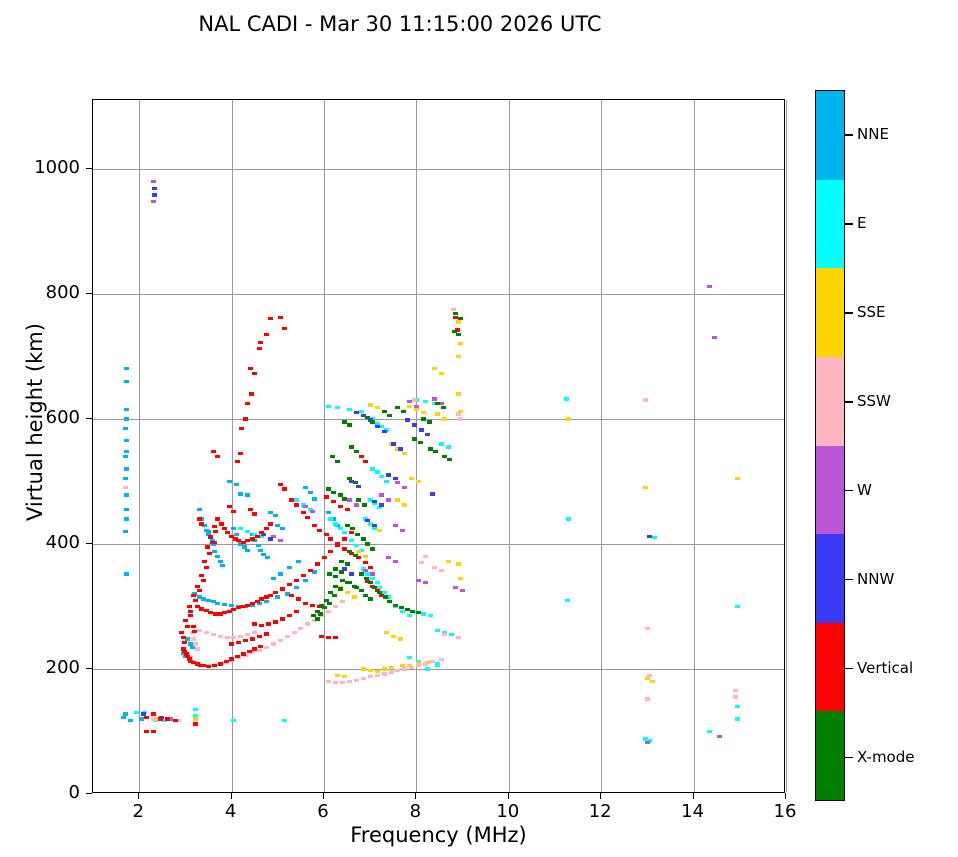 The width and height of the screenshot is (958, 857). I want to click on colorbar-segment-ssw, so click(830, 401).